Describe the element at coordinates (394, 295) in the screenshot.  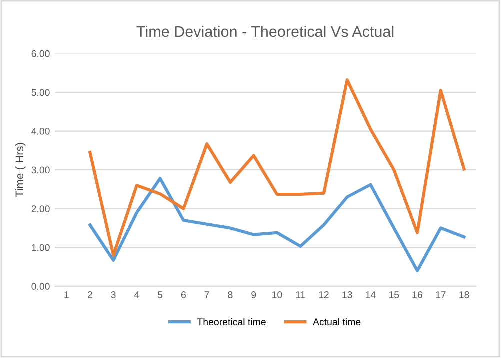
I see `x-tick-label: 15` at that location.